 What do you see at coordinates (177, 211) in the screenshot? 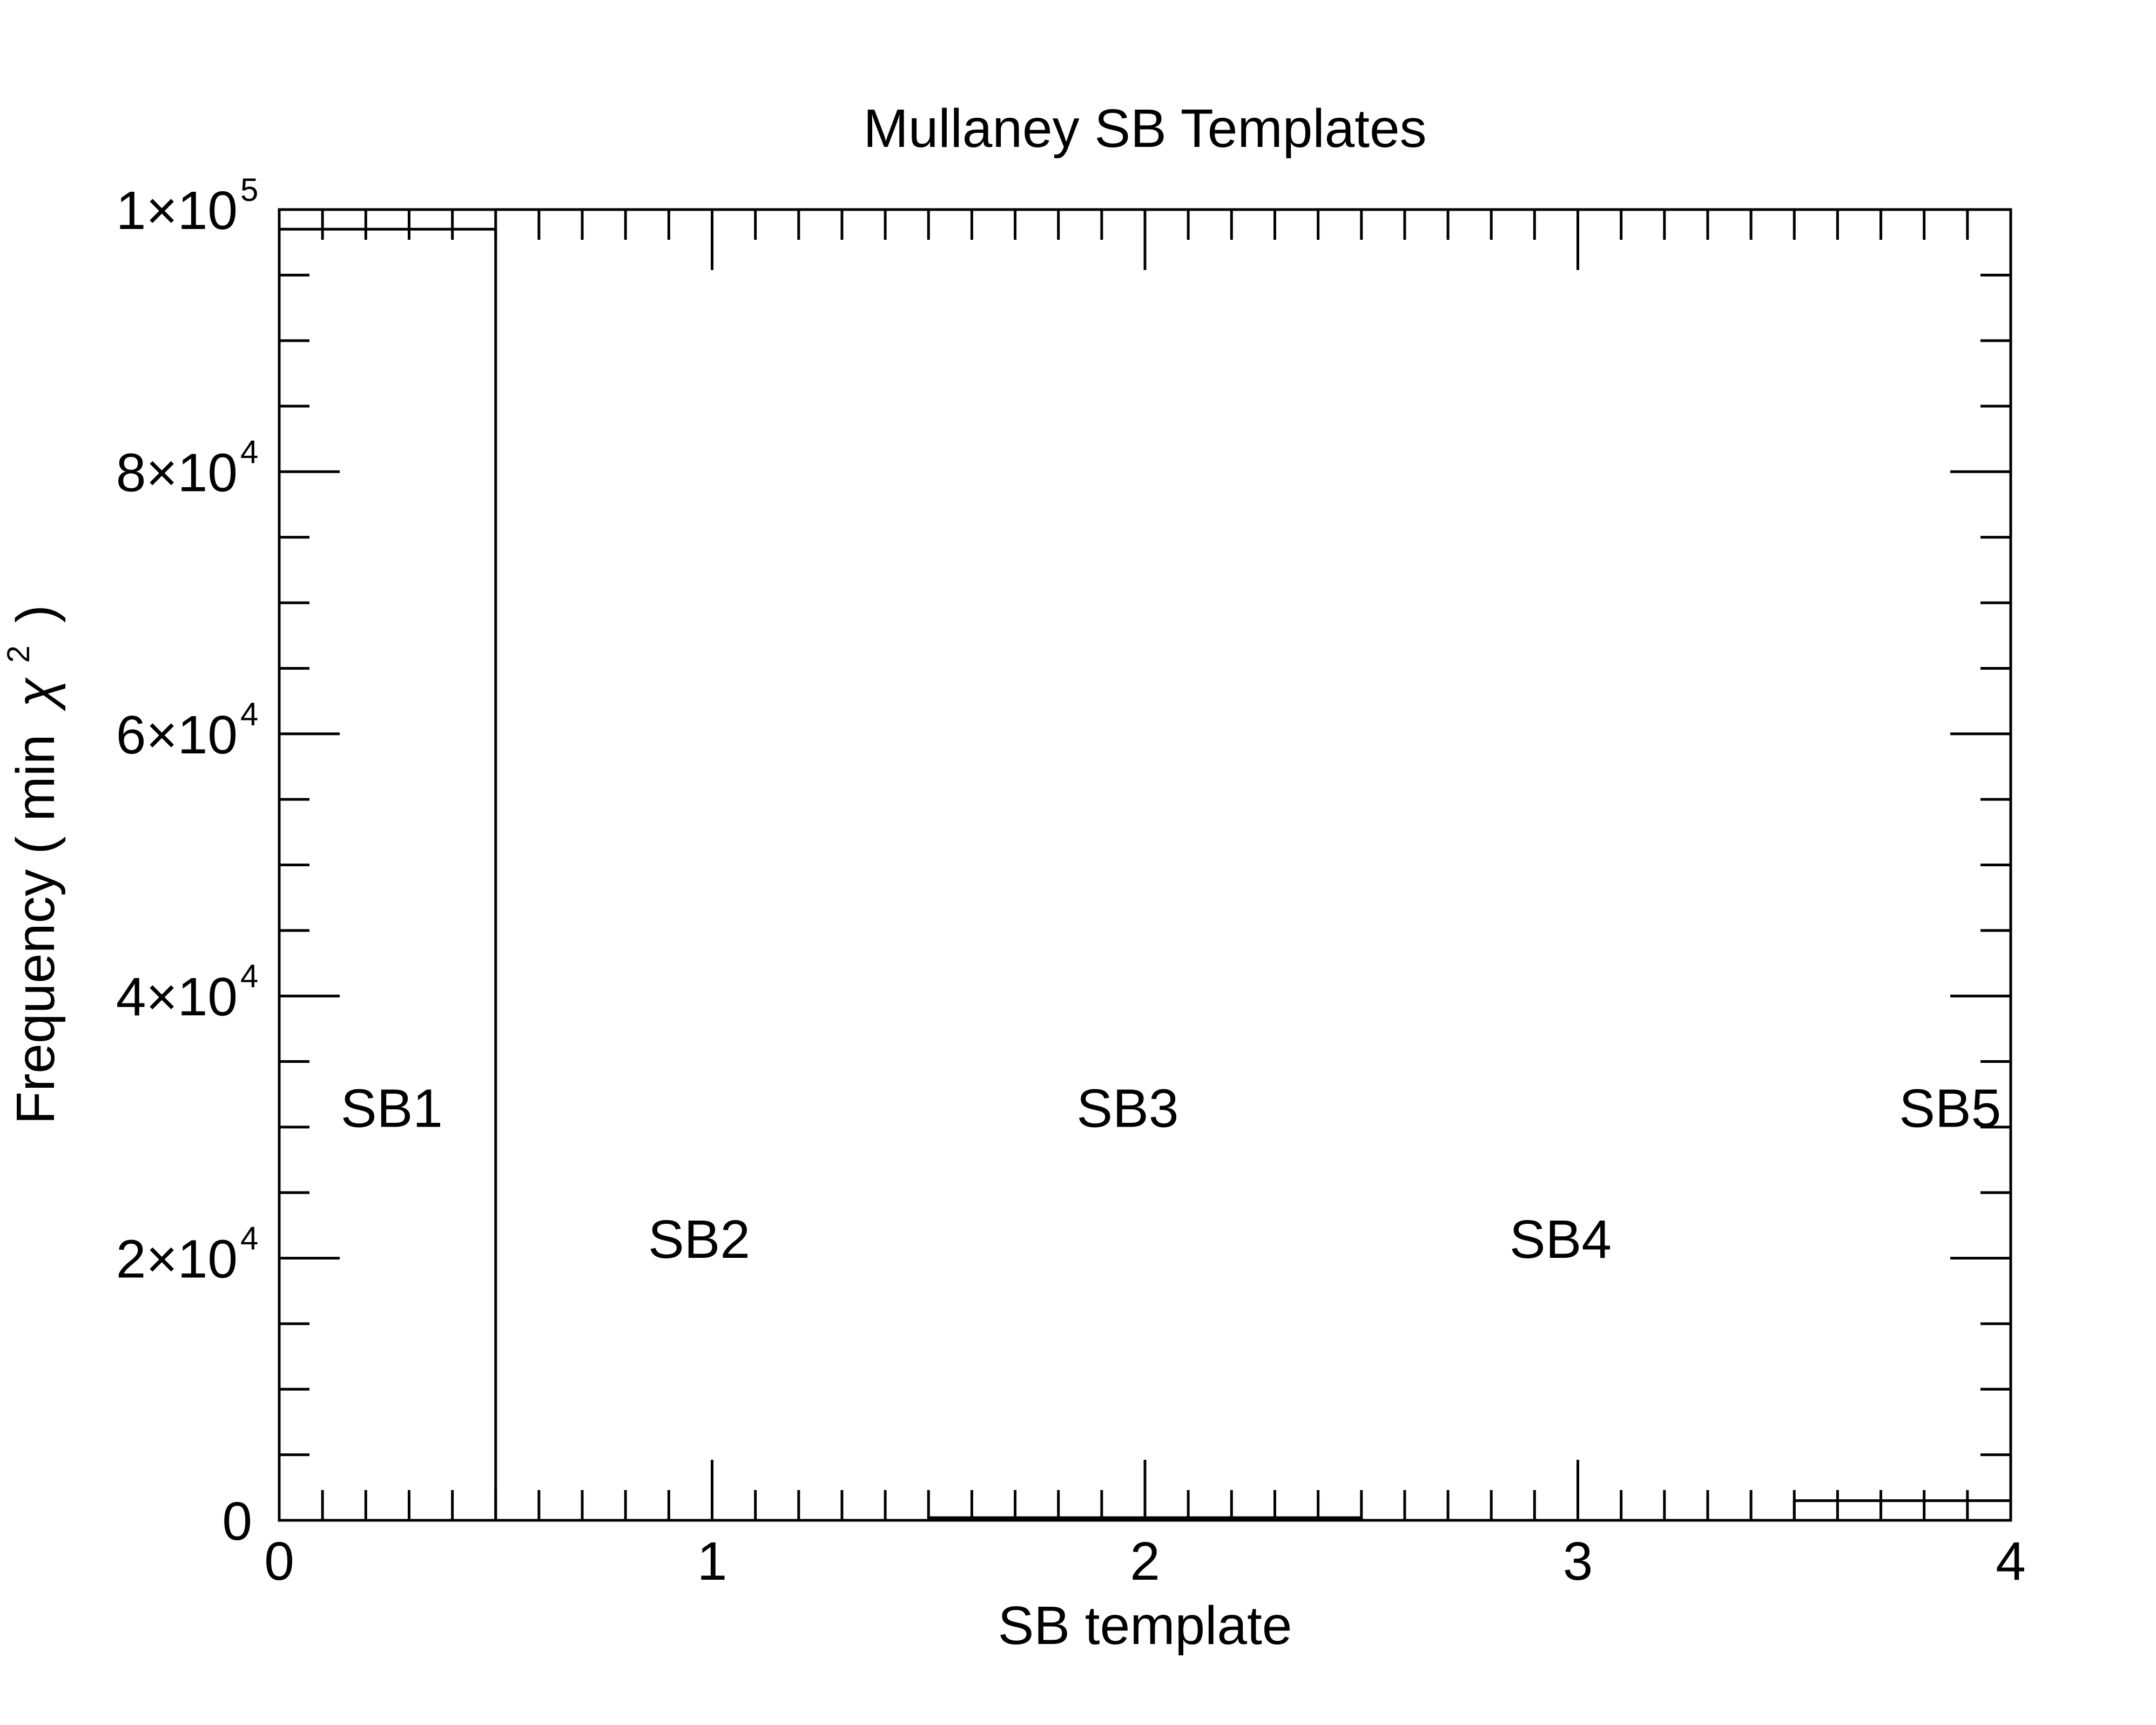
I see `y-tick-mantissa: 1×10` at bounding box center [177, 211].